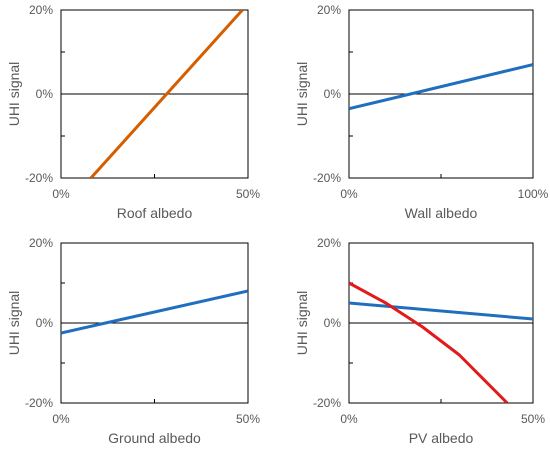 The image size is (550, 453). I want to click on x-axis-label: PV albedo, so click(441, 438).